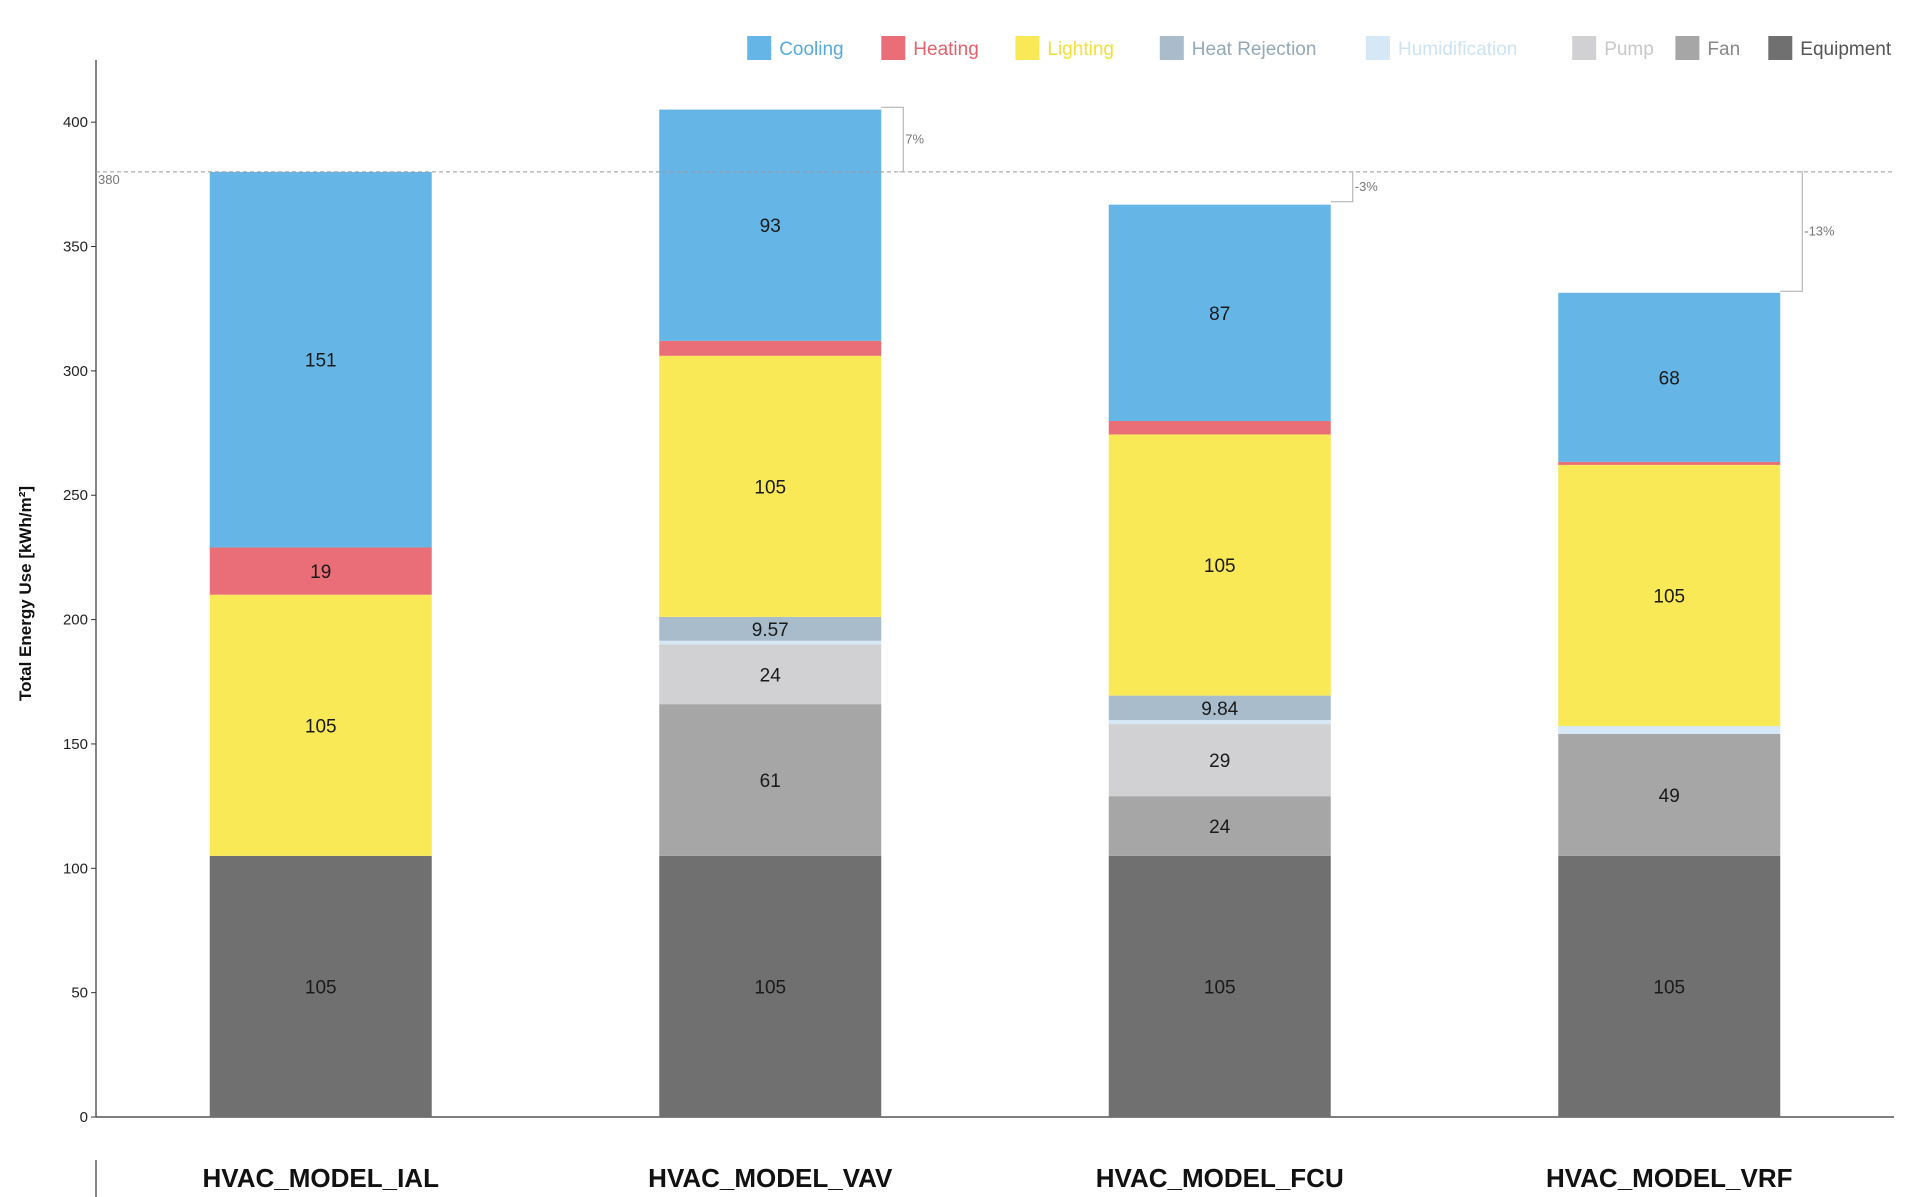  I want to click on y-tick-label: 250, so click(75, 495).